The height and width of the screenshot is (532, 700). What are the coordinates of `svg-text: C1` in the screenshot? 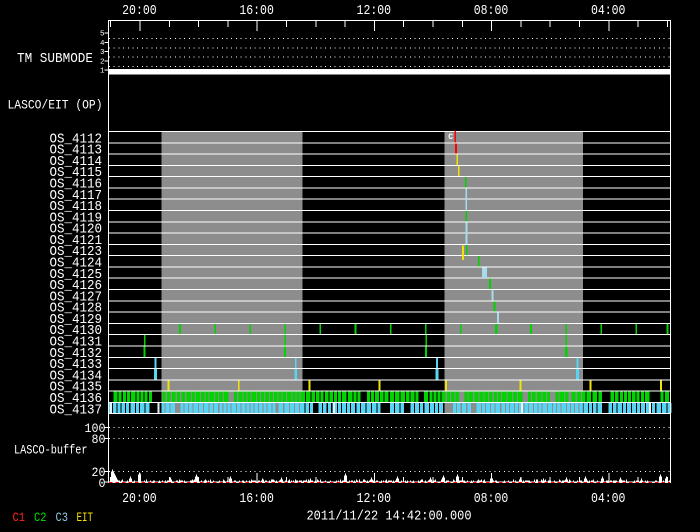 It's located at (19, 518).